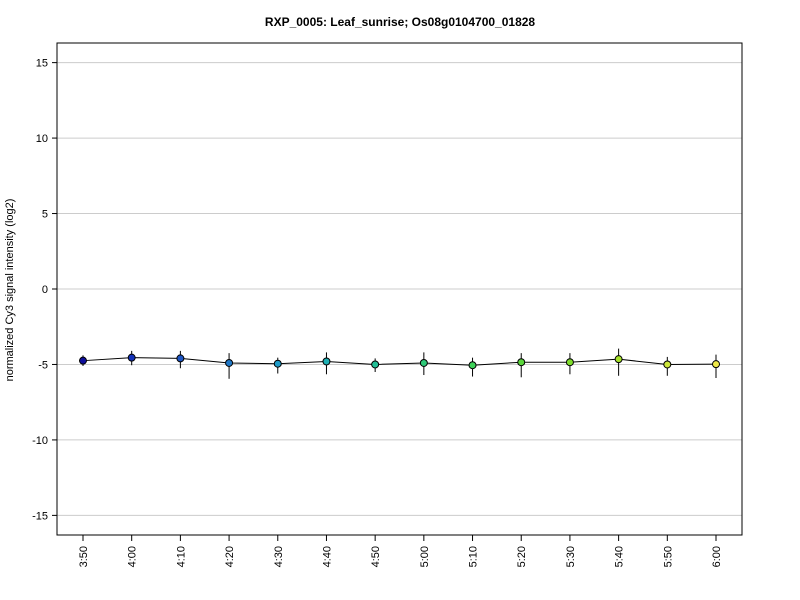 The width and height of the screenshot is (800, 600). I want to click on x-tick-label: 4:10, so click(181, 556).